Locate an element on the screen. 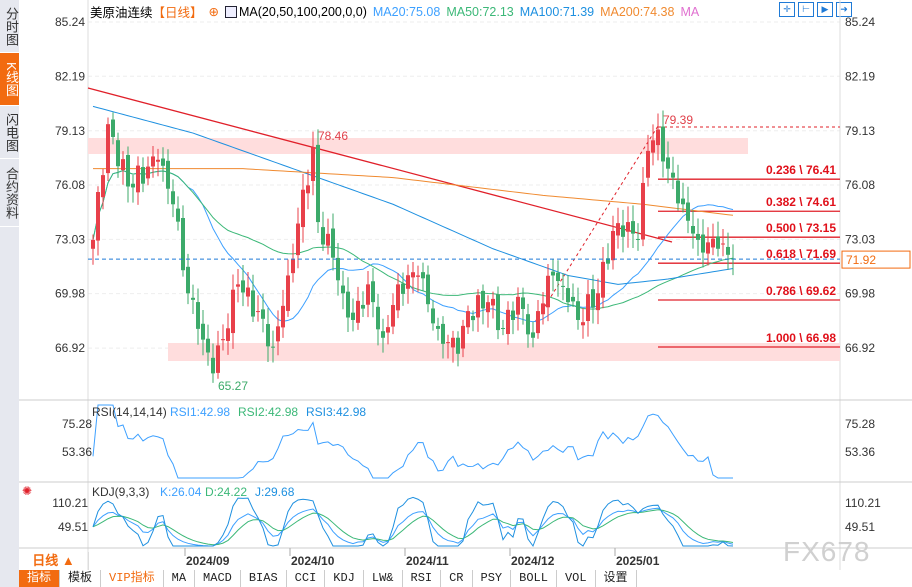  indicator-tab-1: 模板 is located at coordinates (81, 578).